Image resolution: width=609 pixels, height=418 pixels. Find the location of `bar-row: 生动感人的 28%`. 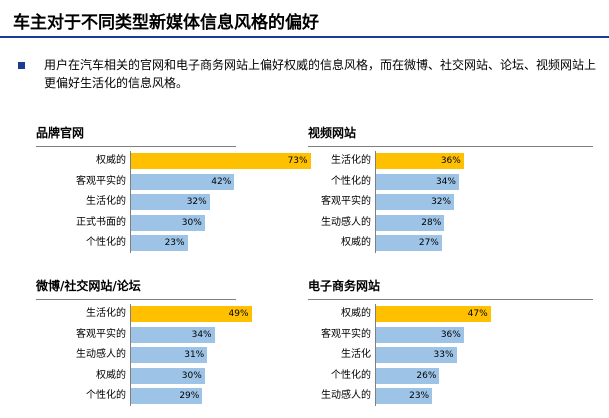

bar-row: 生动感人的 28% is located at coordinates (439, 222).